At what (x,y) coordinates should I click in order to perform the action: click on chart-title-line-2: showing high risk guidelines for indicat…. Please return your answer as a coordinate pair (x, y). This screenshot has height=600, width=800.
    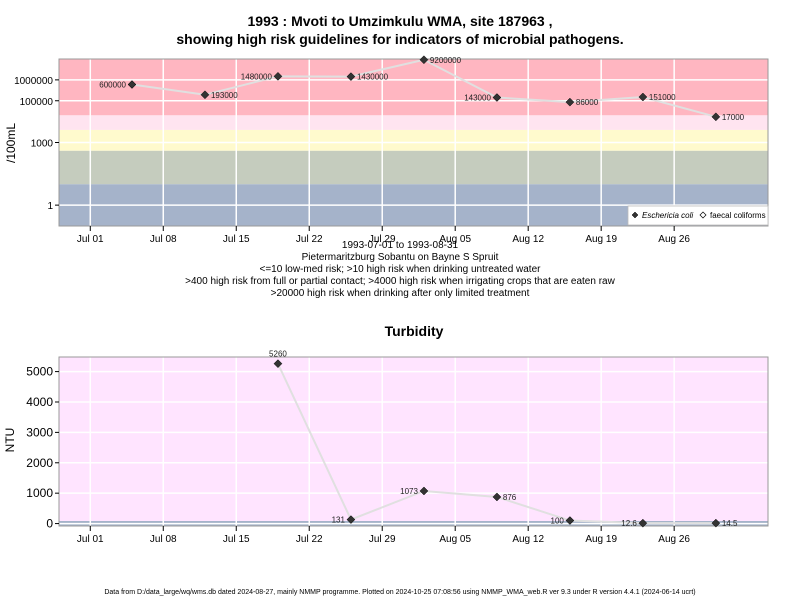
    Looking at the image, I should click on (400, 39).